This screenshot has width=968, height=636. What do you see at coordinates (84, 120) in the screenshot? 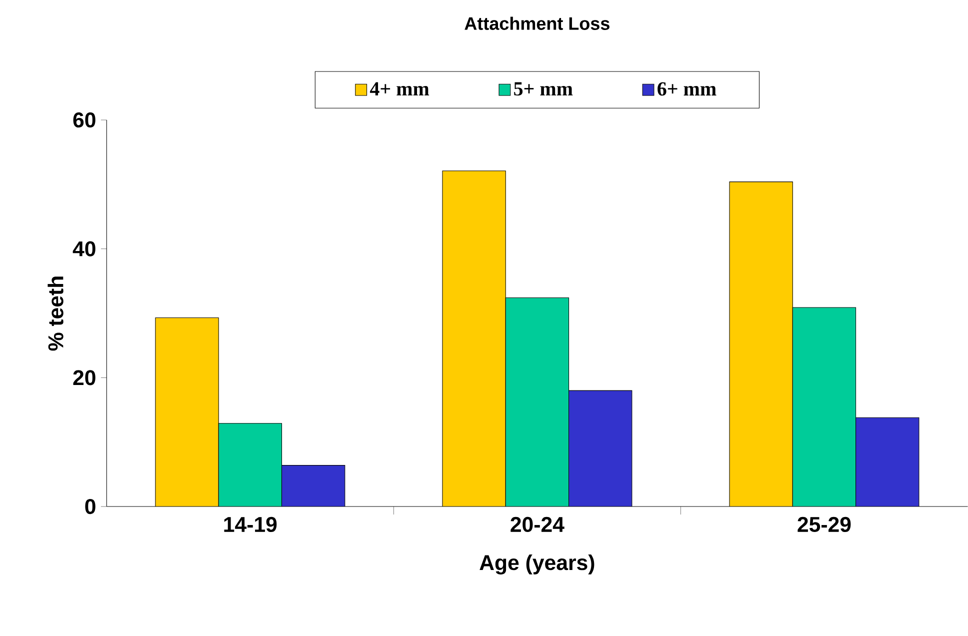
I see `y-tick-label: 60` at bounding box center [84, 120].